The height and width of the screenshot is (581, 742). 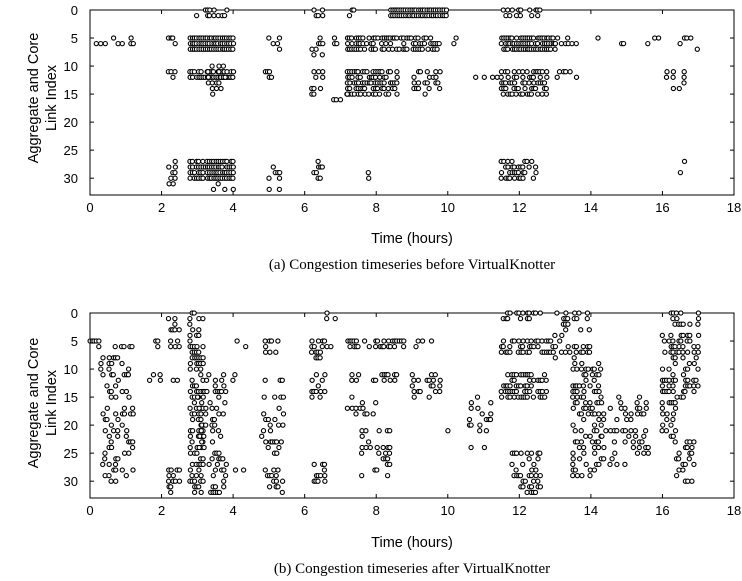 What do you see at coordinates (71, 150) in the screenshot?
I see `y-tick-label: 25` at bounding box center [71, 150].